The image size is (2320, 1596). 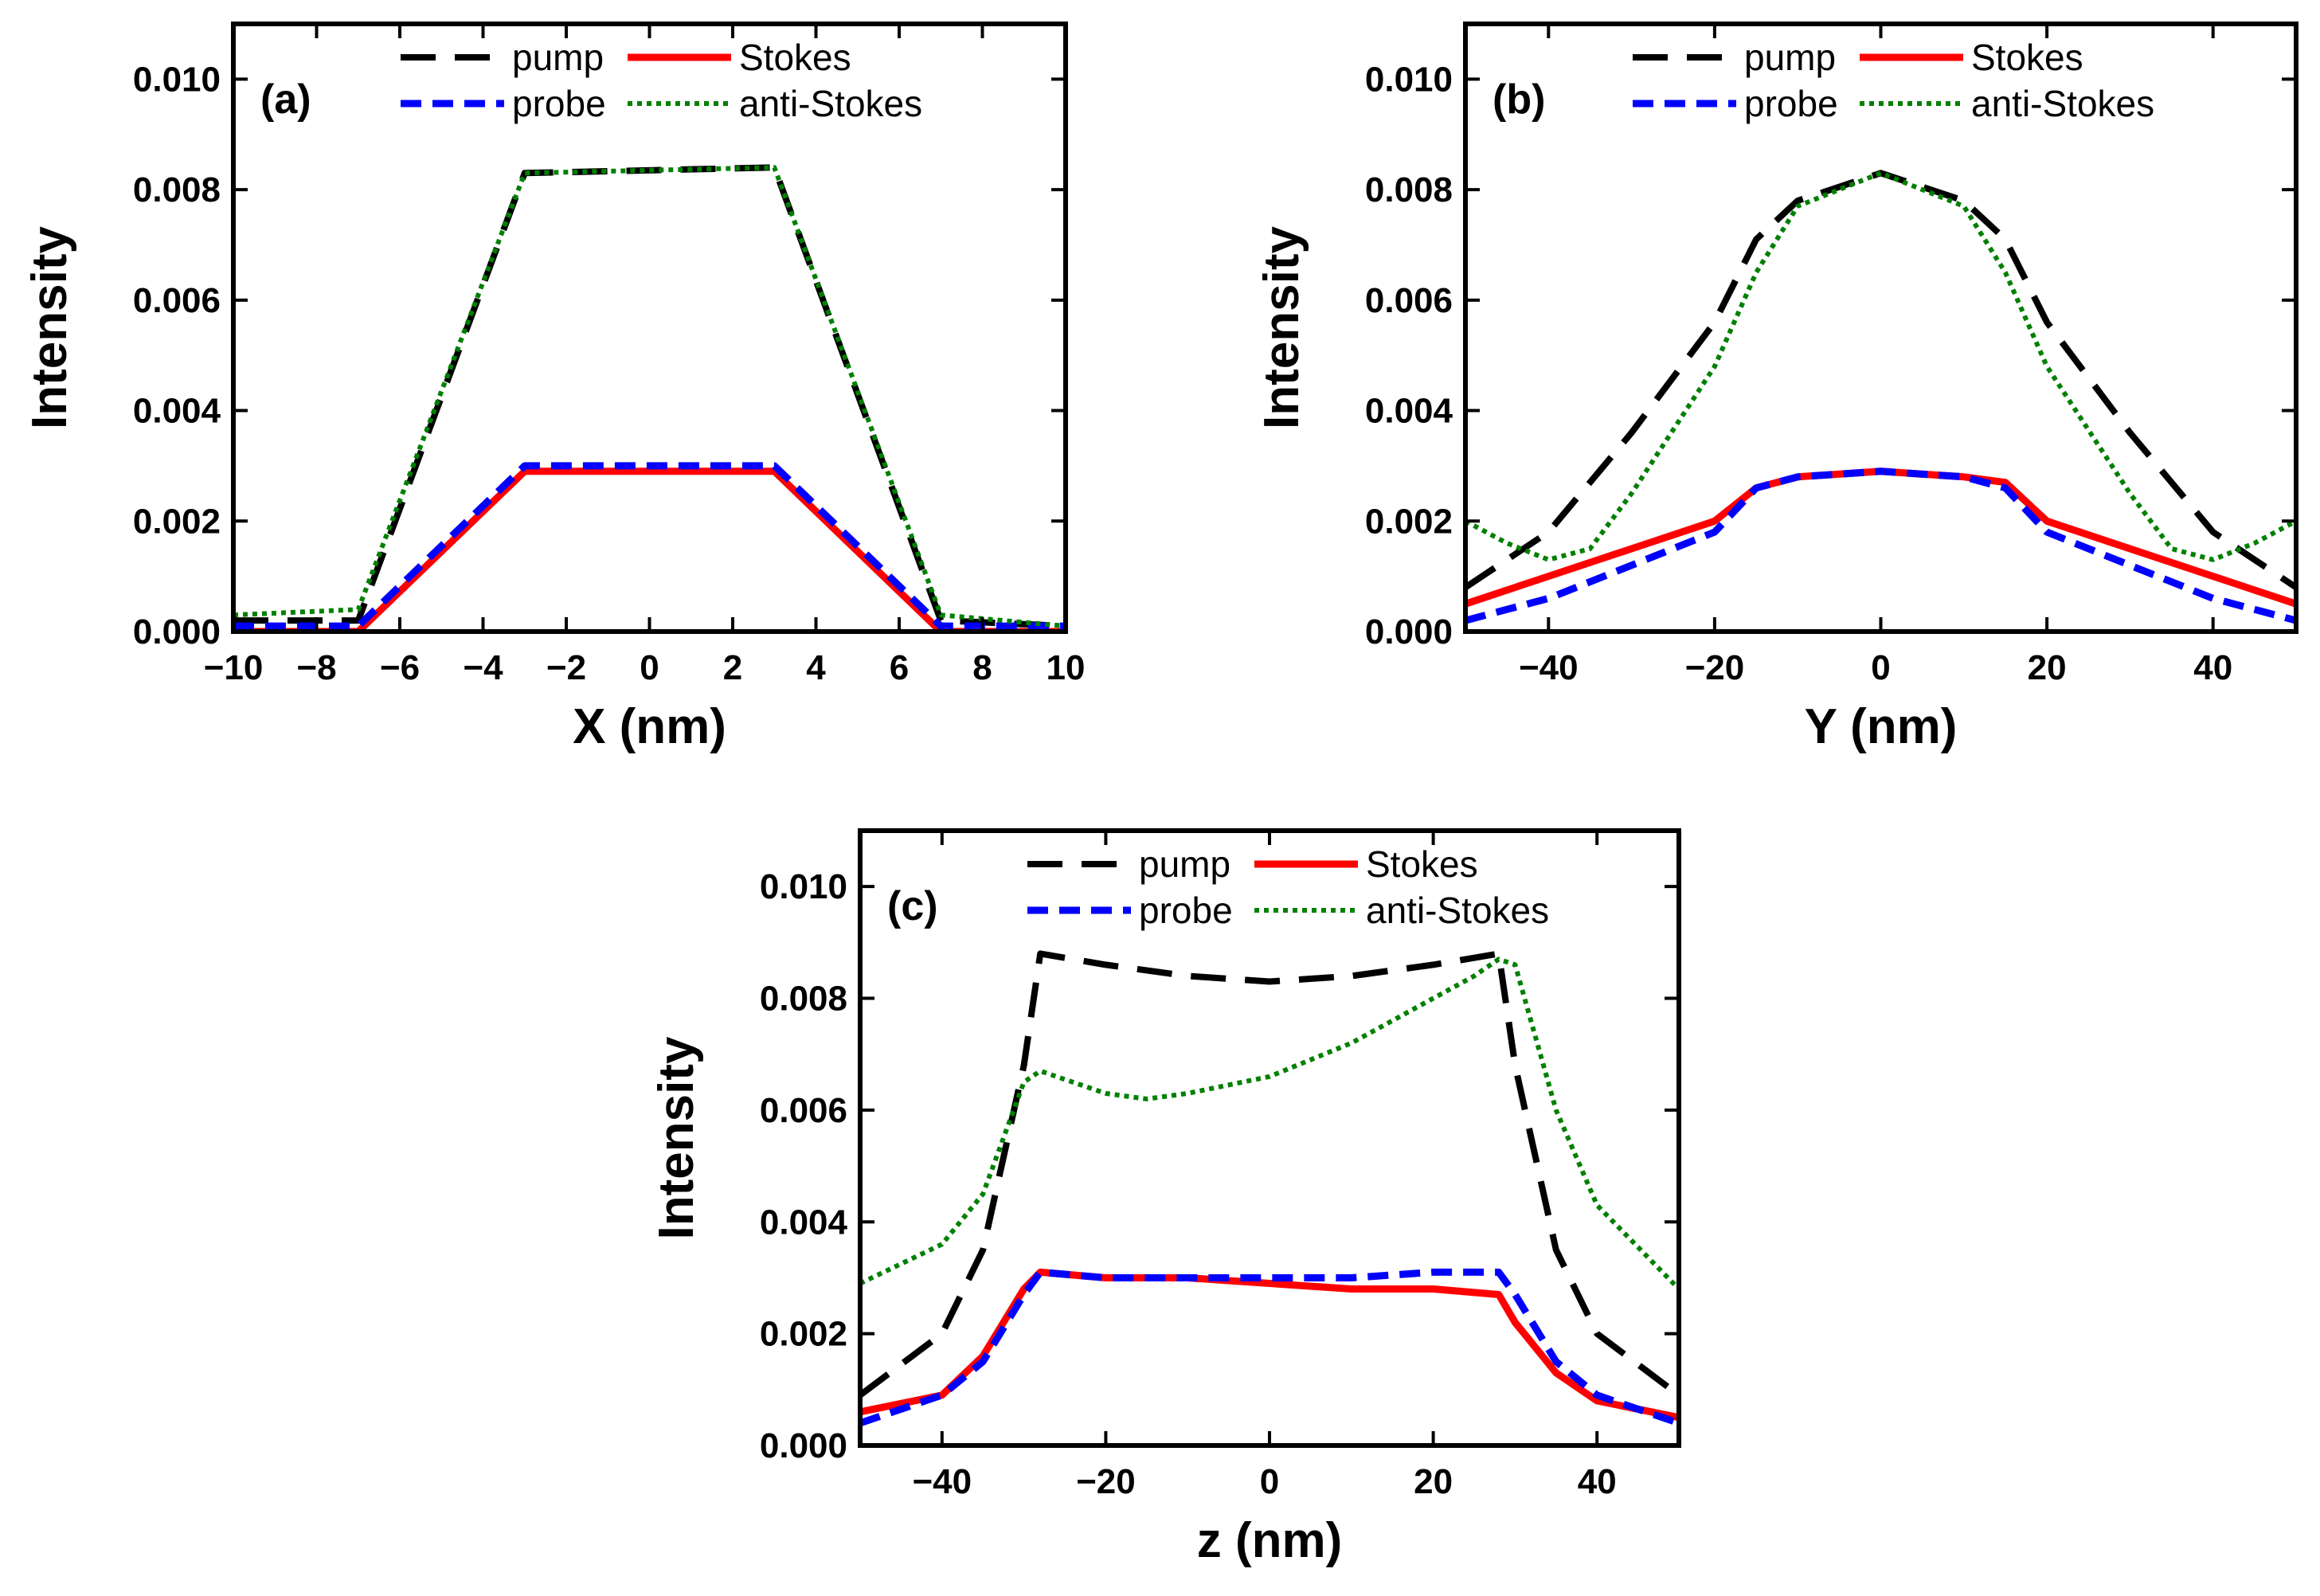 I want to click on x-axis-label: X (nm), so click(x=649, y=726).